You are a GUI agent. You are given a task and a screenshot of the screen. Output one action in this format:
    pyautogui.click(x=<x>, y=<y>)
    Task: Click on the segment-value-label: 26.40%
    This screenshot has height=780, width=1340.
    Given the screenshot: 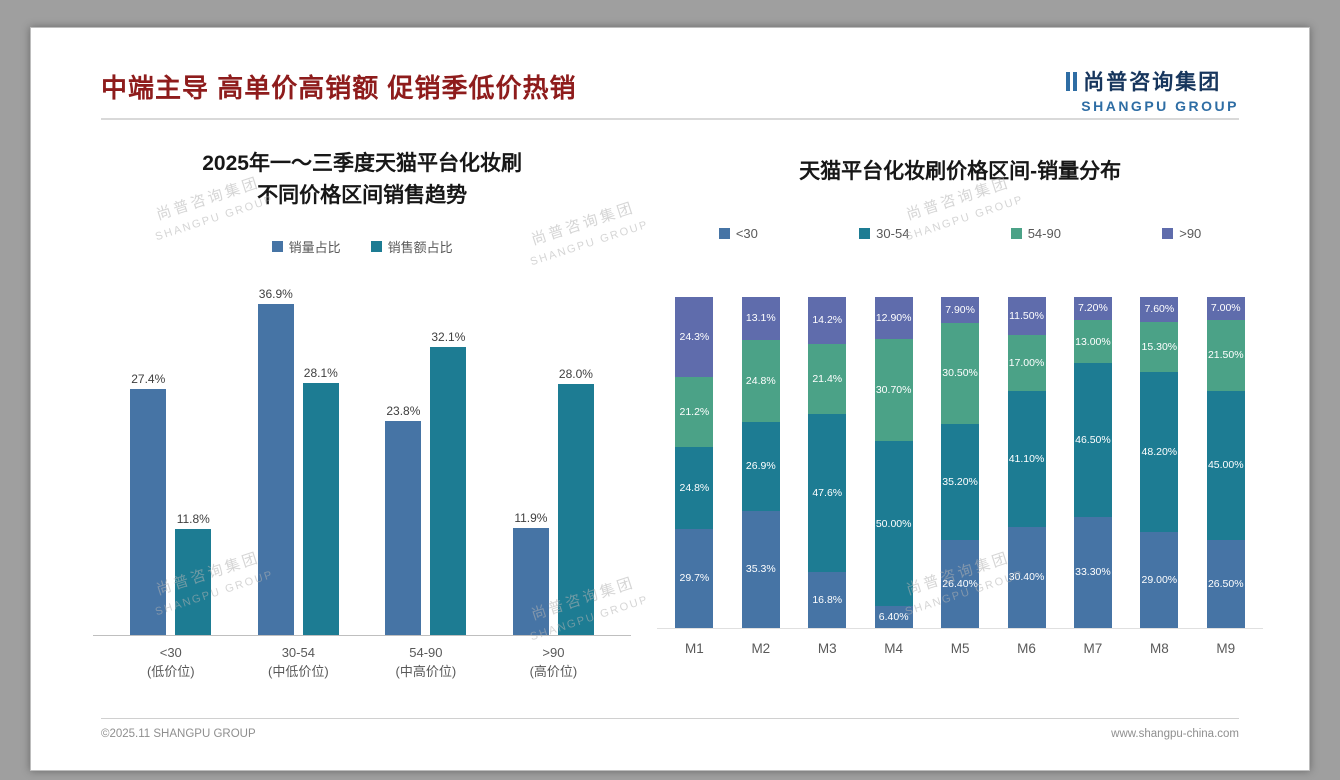 What is the action you would take?
    pyautogui.click(x=960, y=583)
    